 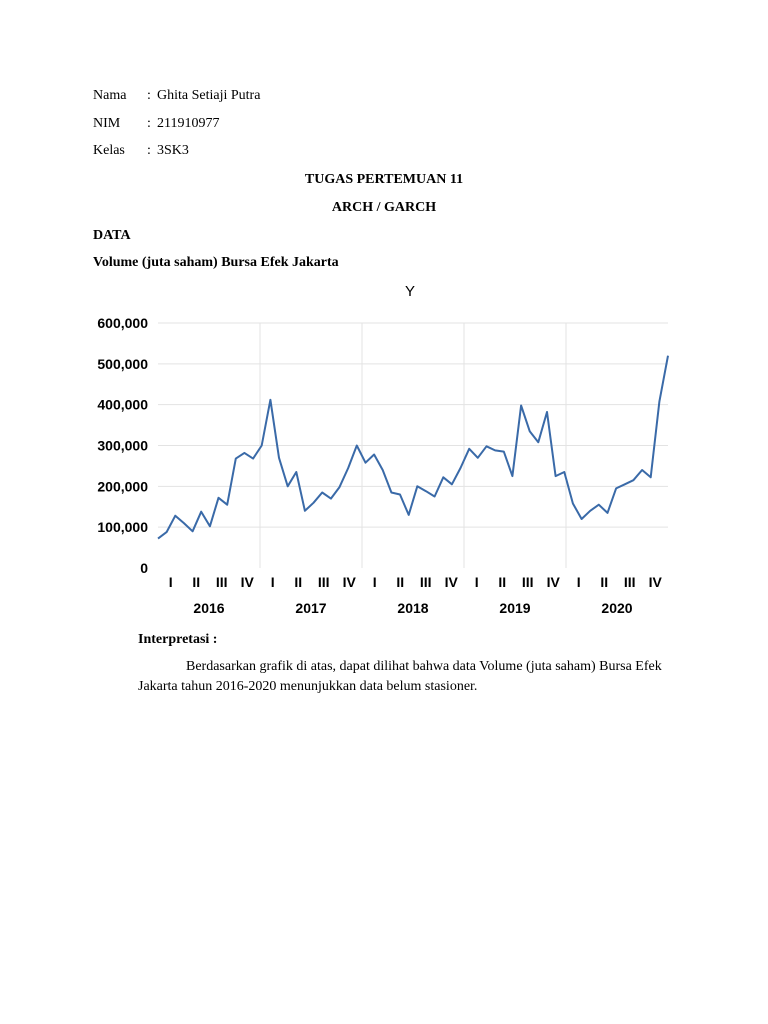 What do you see at coordinates (122, 364) in the screenshot?
I see `y-tick-label: 500,000` at bounding box center [122, 364].